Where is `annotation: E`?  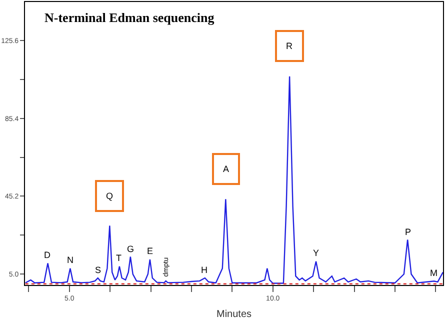
annotation: E is located at coordinates (150, 251).